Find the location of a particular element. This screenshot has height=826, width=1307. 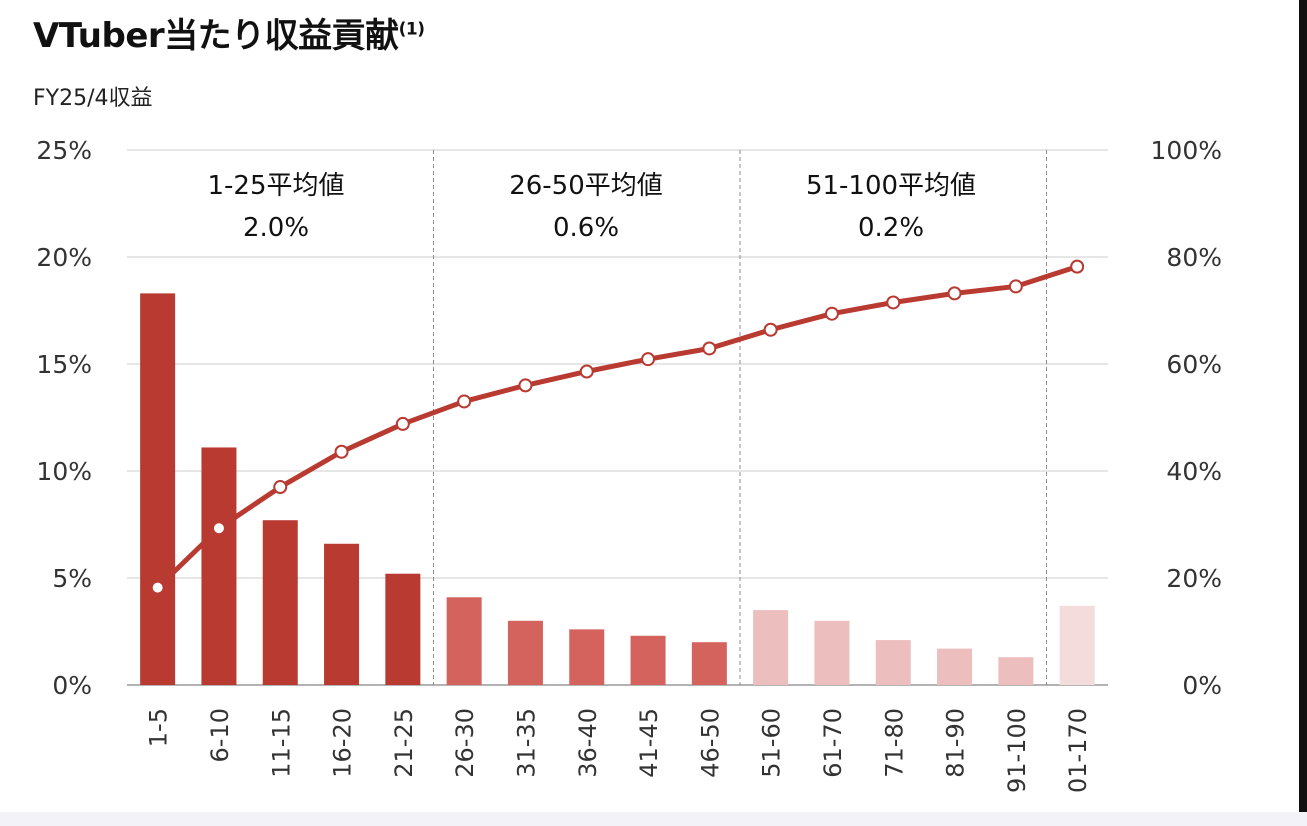

y-left-tick-label: 5% is located at coordinates (72, 578).